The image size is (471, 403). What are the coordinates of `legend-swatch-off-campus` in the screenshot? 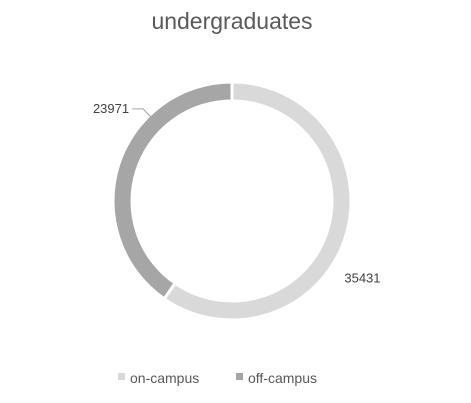 It's located at (239, 376).